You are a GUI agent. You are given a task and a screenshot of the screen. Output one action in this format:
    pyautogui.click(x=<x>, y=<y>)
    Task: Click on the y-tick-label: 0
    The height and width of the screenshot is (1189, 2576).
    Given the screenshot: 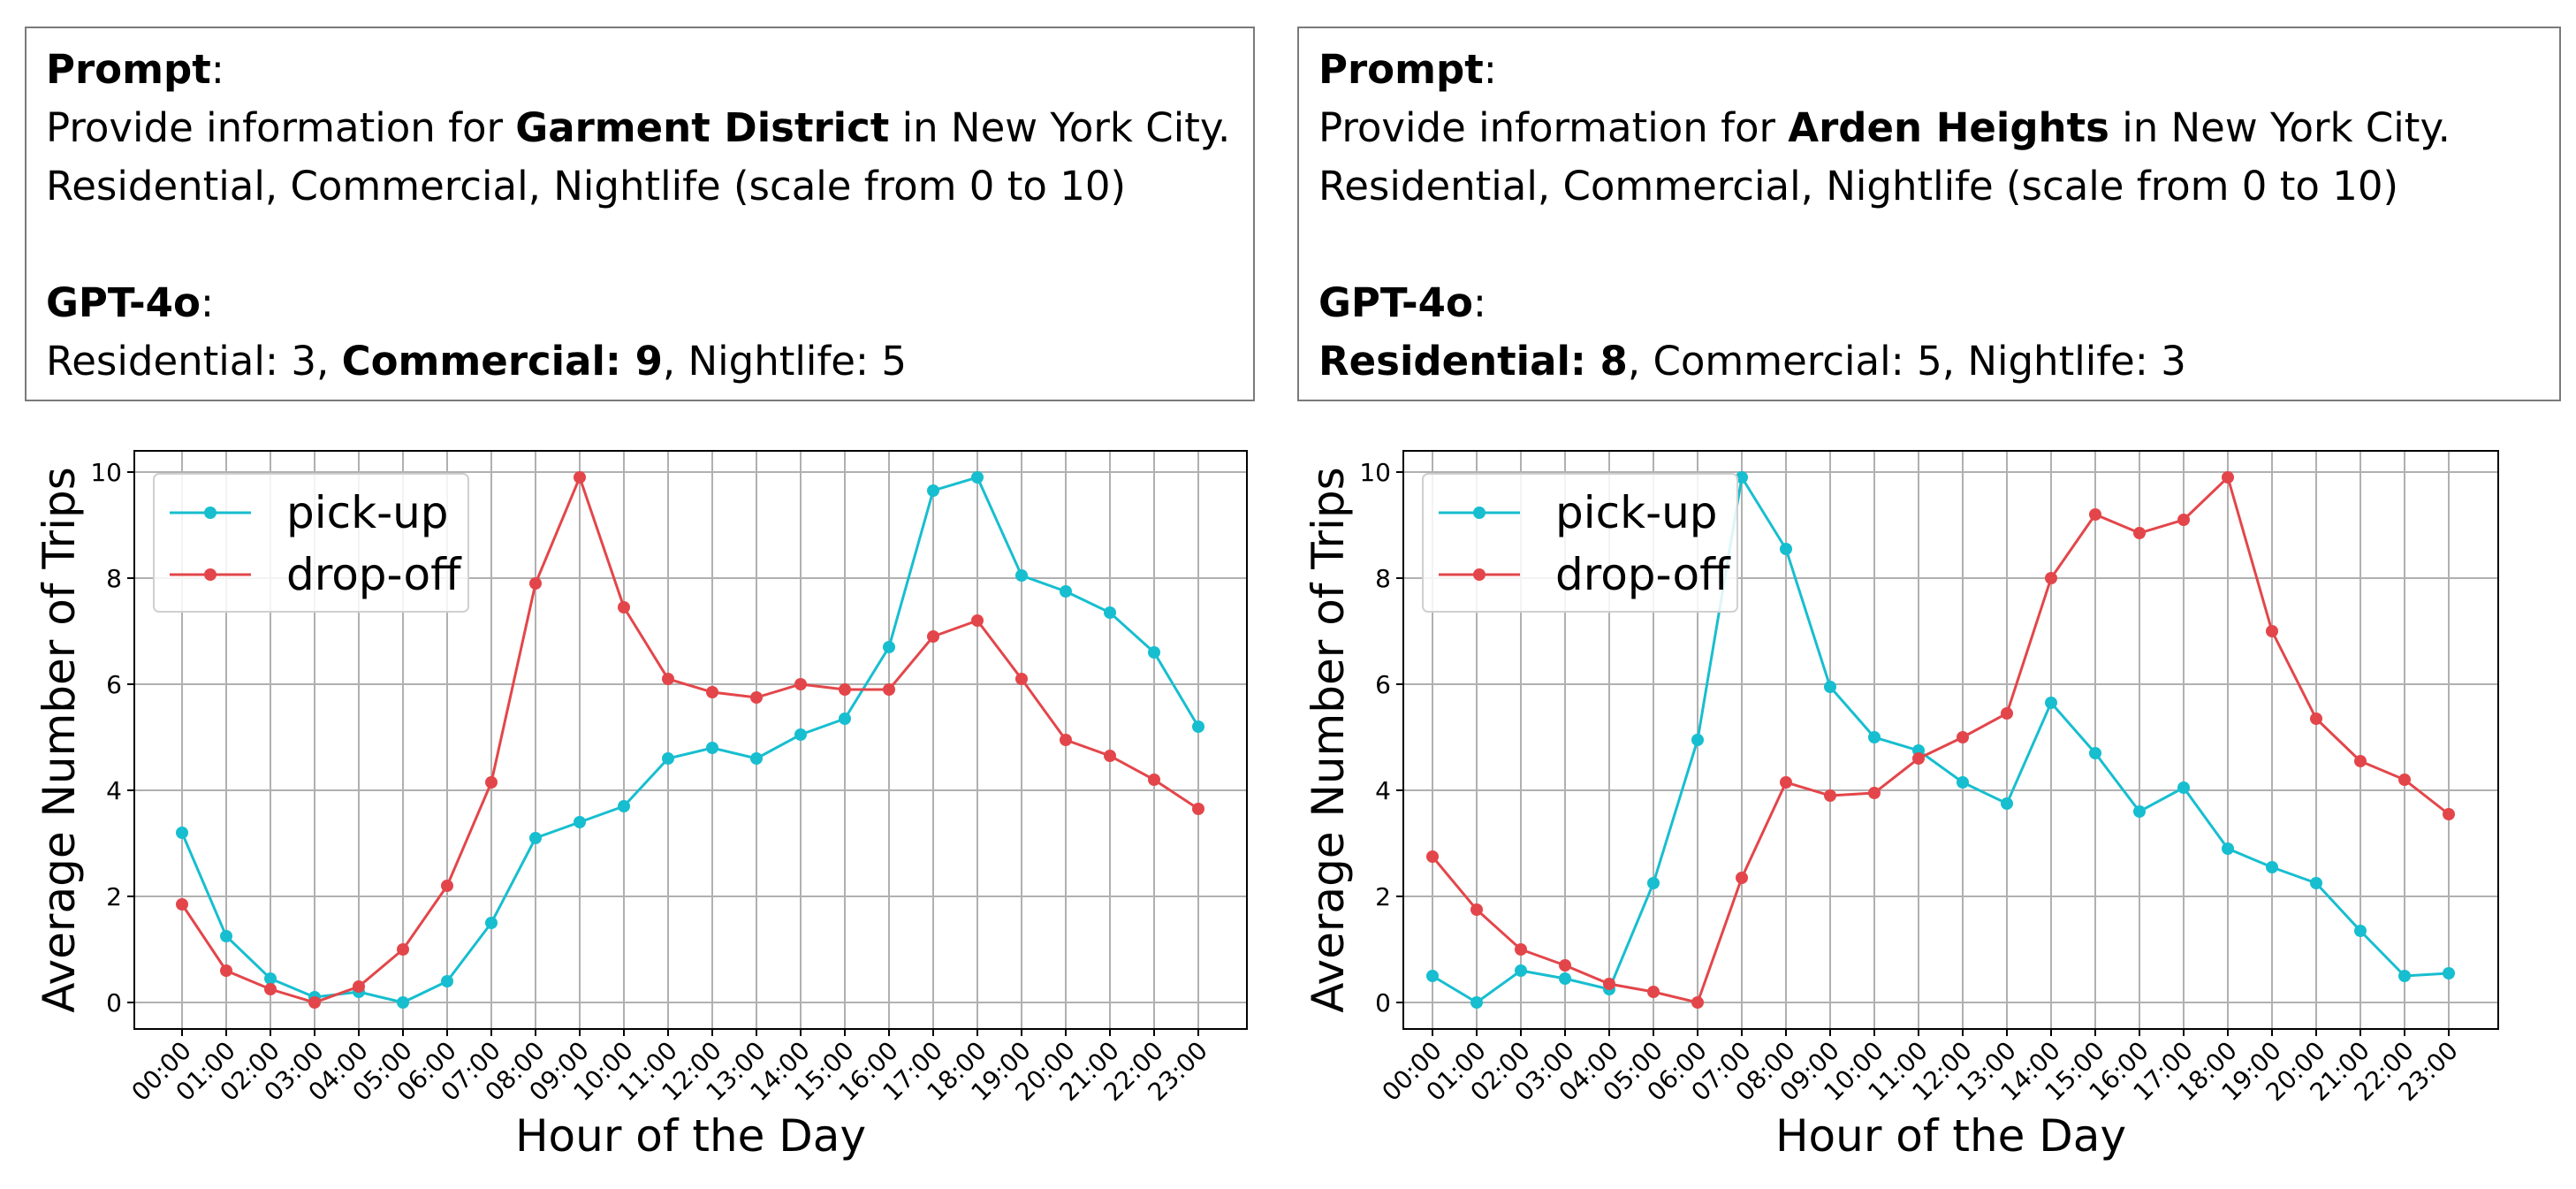 What is the action you would take?
    pyautogui.click(x=114, y=1003)
    